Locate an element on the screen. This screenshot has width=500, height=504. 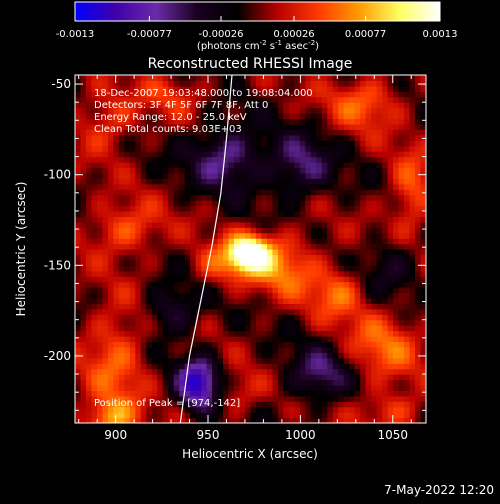
info-time-range: 18-Dec-2007 19:03:48.000 to 19:08:04.000 is located at coordinates (203, 93).